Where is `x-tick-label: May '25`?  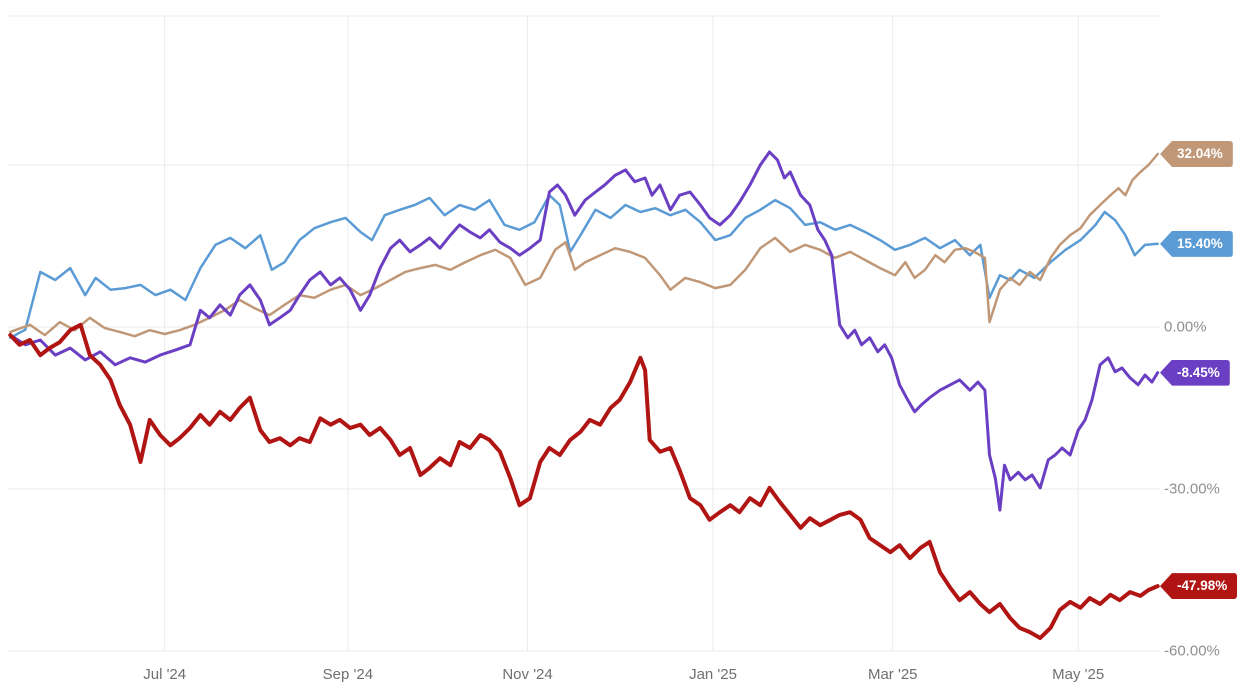 x-tick-label: May '25 is located at coordinates (1078, 674).